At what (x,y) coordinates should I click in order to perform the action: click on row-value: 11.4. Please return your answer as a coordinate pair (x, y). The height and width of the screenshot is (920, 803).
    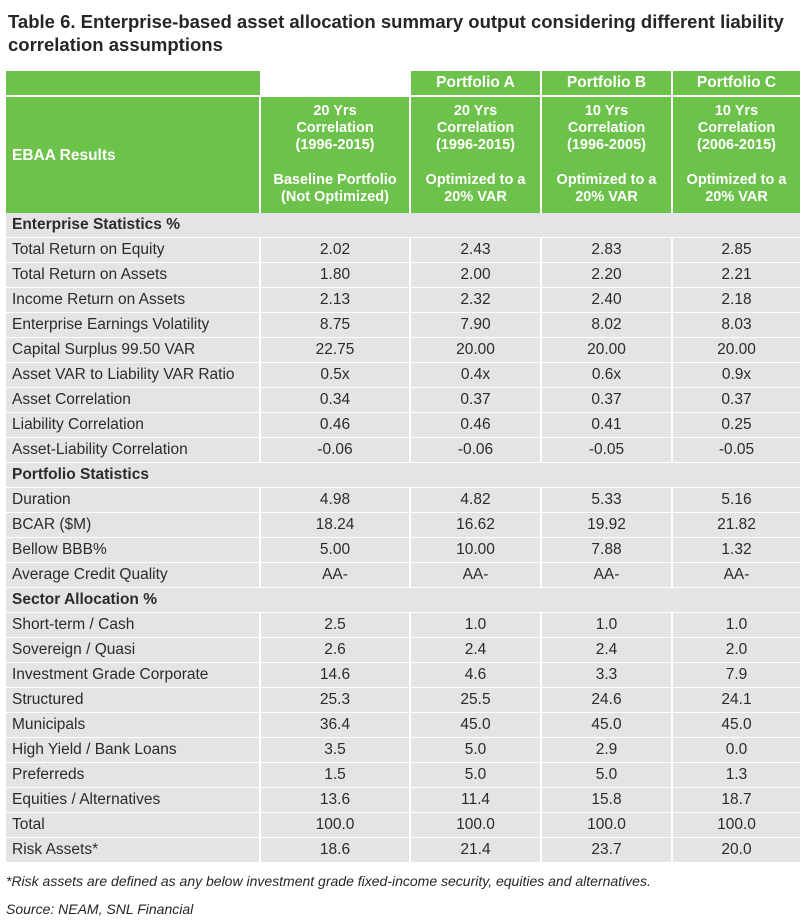
    Looking at the image, I should click on (475, 800).